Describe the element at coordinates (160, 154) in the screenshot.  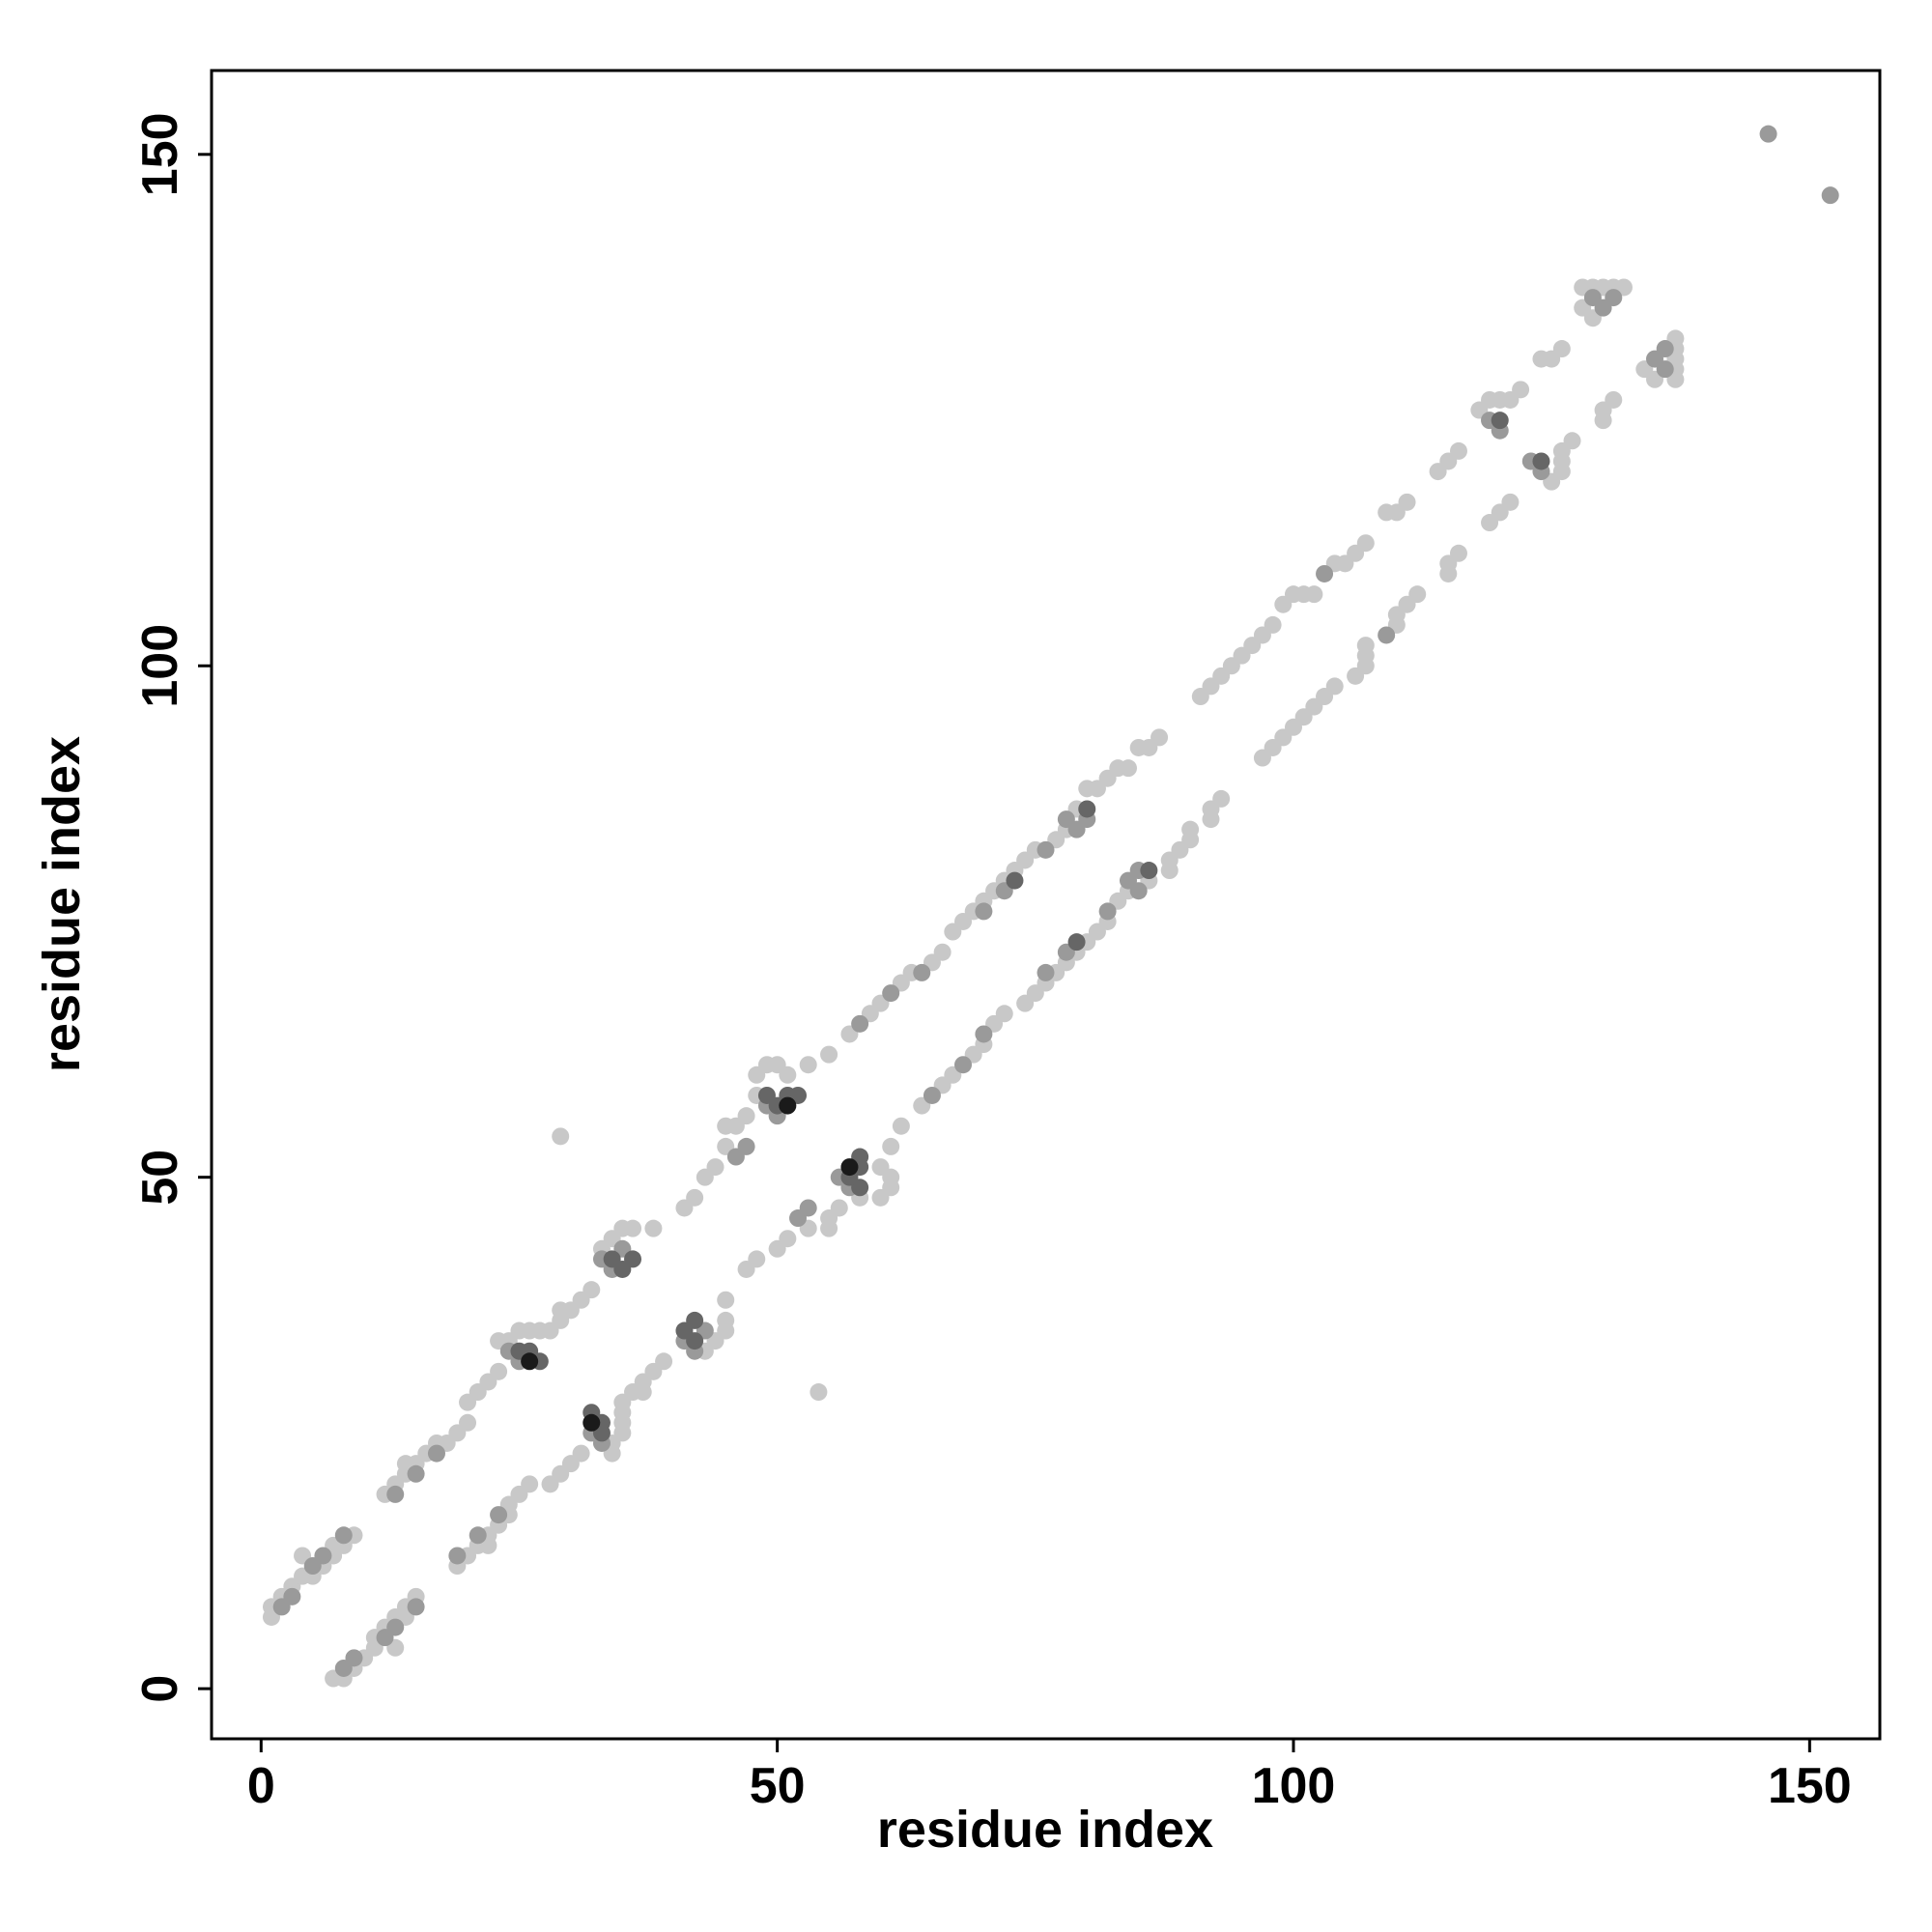
I see `y-tick-label: 150` at that location.